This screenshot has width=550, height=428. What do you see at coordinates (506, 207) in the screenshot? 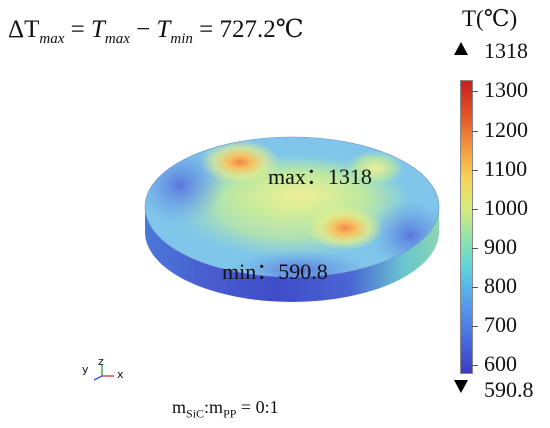
I see `tick-label: 1000` at bounding box center [506, 207].